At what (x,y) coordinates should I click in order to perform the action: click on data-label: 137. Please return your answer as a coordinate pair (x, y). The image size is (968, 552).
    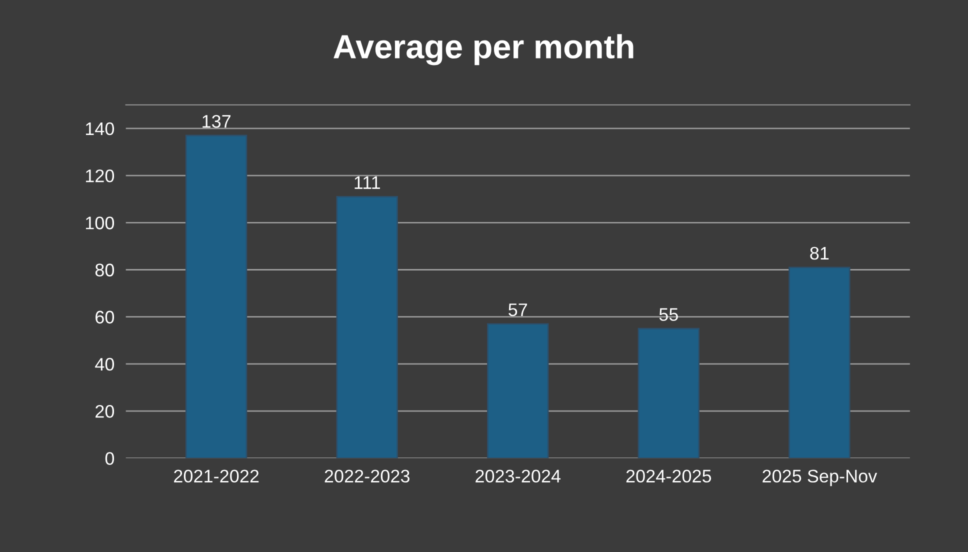
    Looking at the image, I should click on (216, 121).